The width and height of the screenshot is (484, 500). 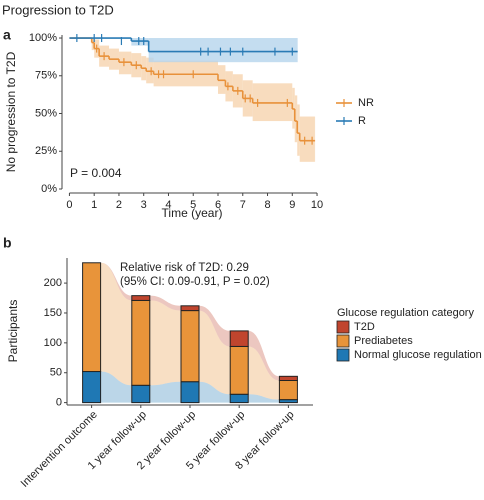 What do you see at coordinates (69, 205) in the screenshot?
I see `x-tick-label: 0` at bounding box center [69, 205].